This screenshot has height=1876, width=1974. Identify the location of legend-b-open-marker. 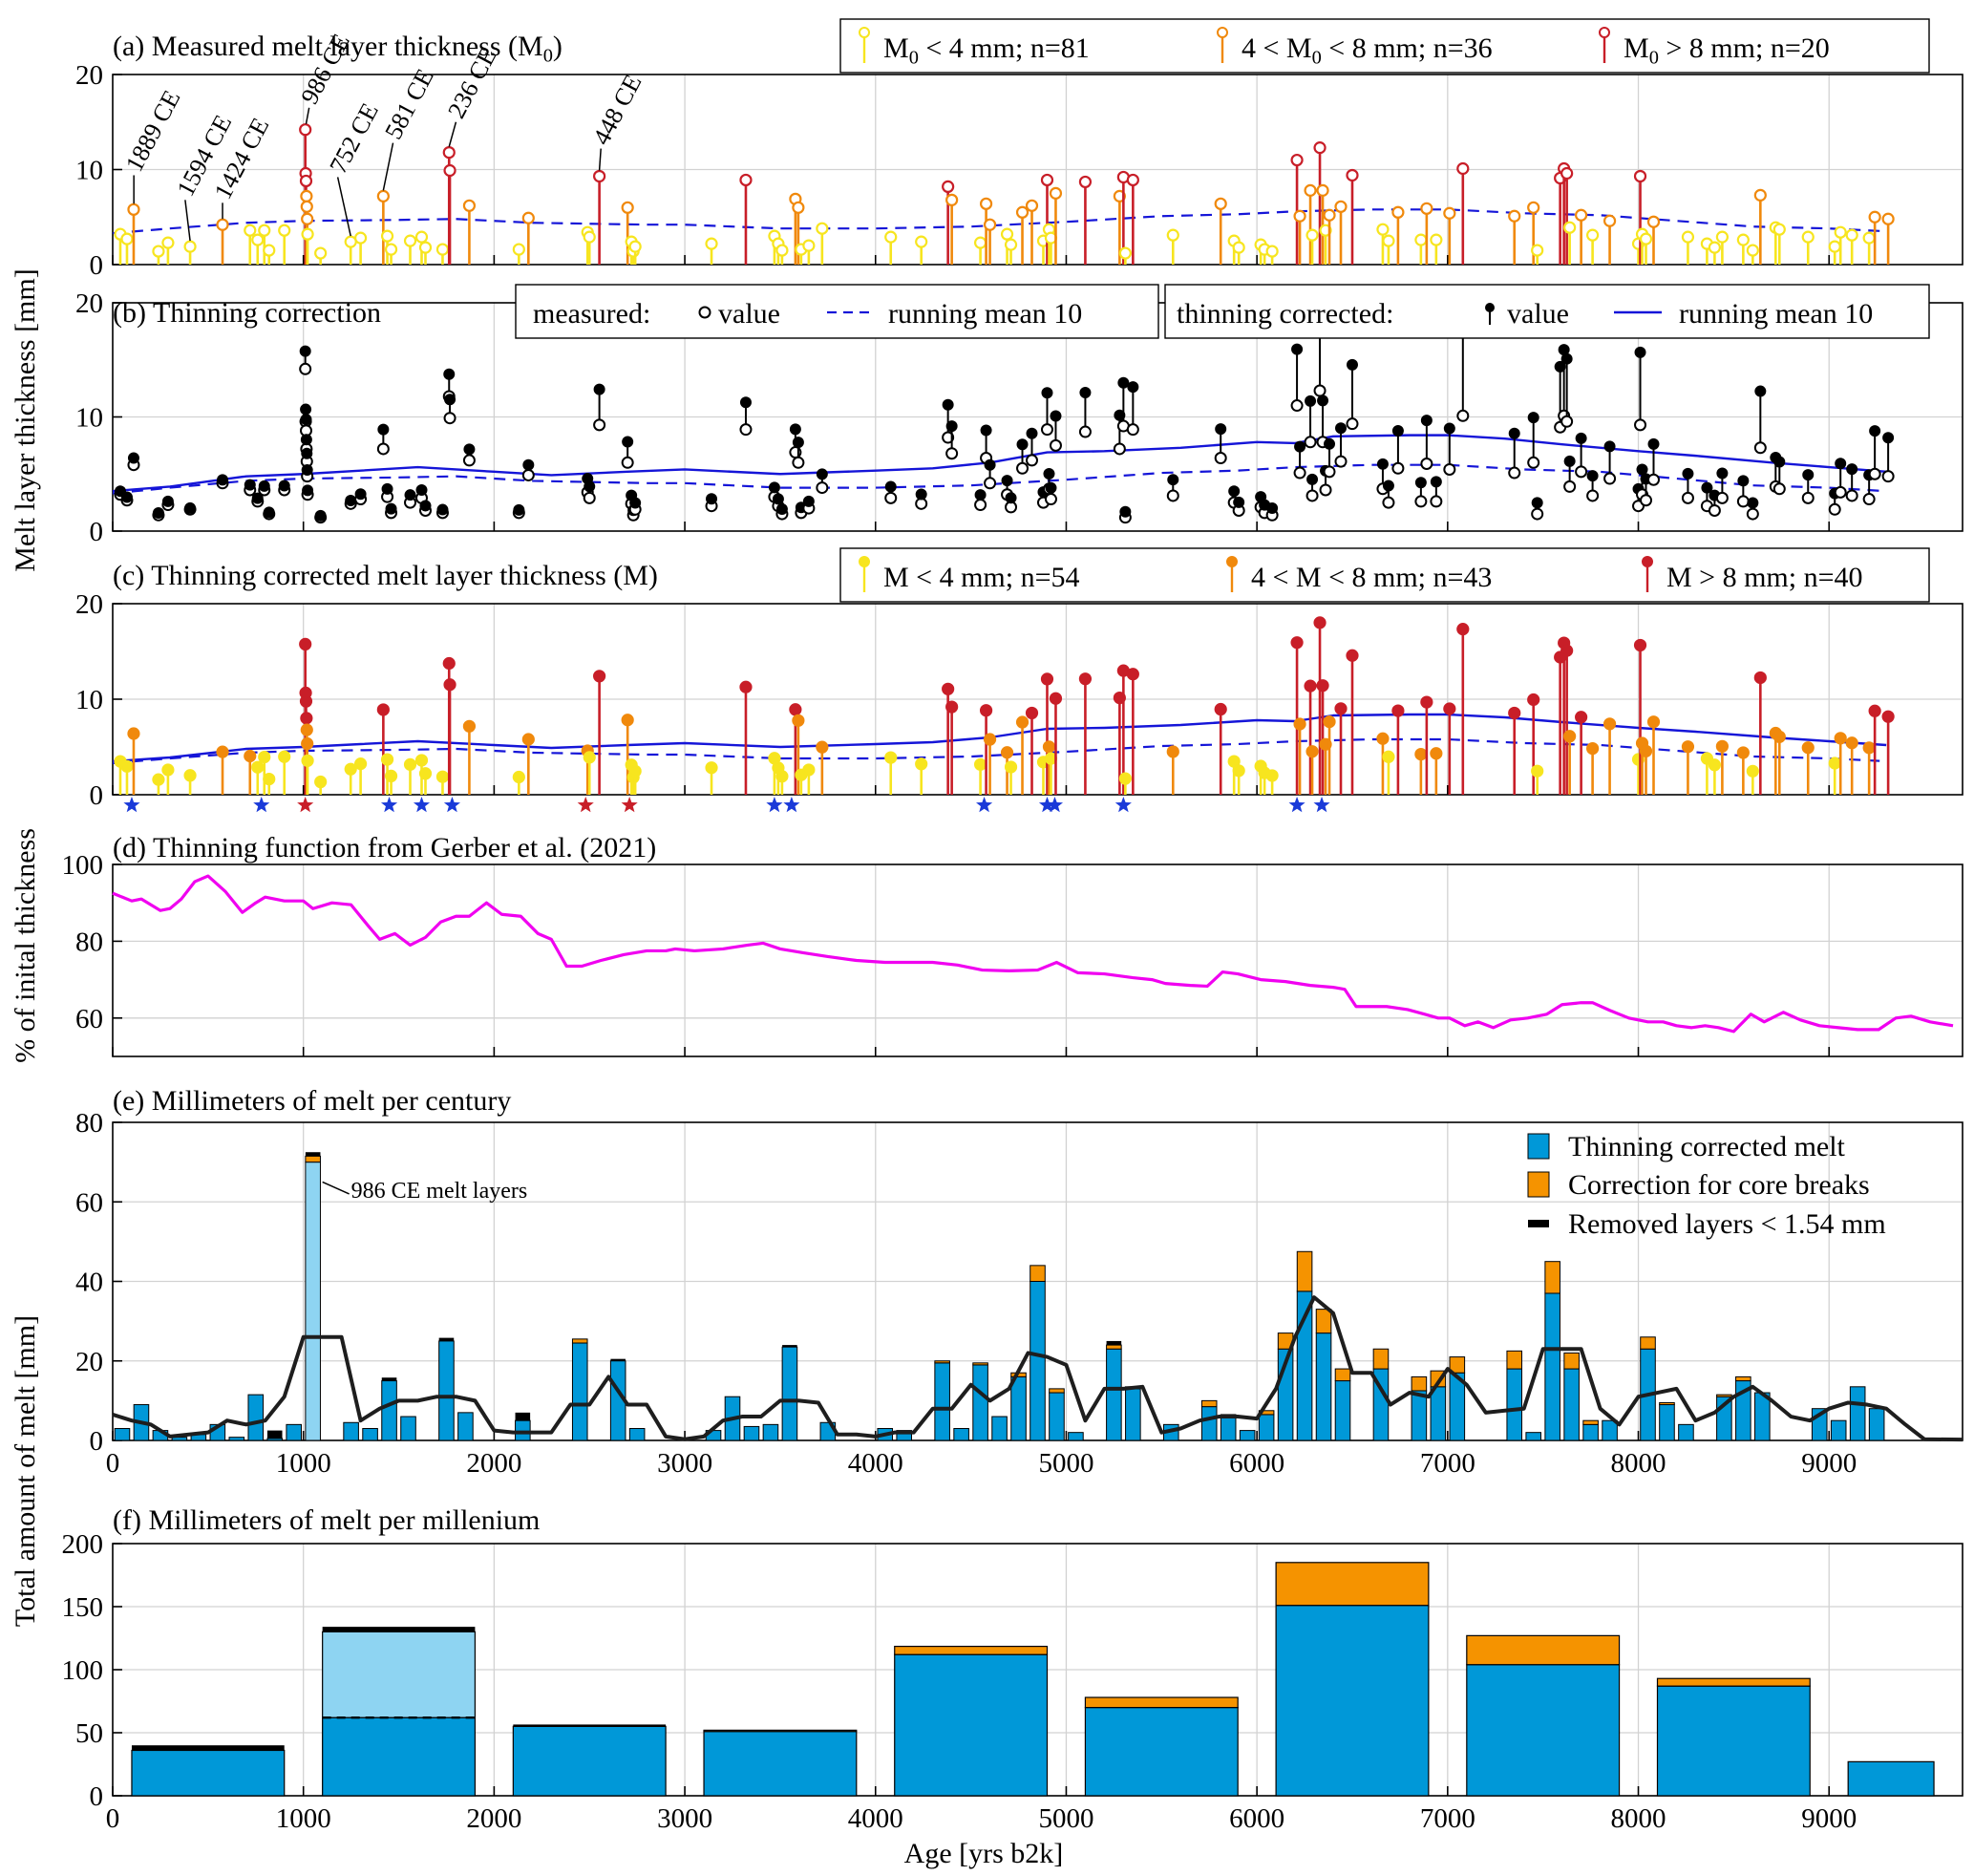
(704, 312).